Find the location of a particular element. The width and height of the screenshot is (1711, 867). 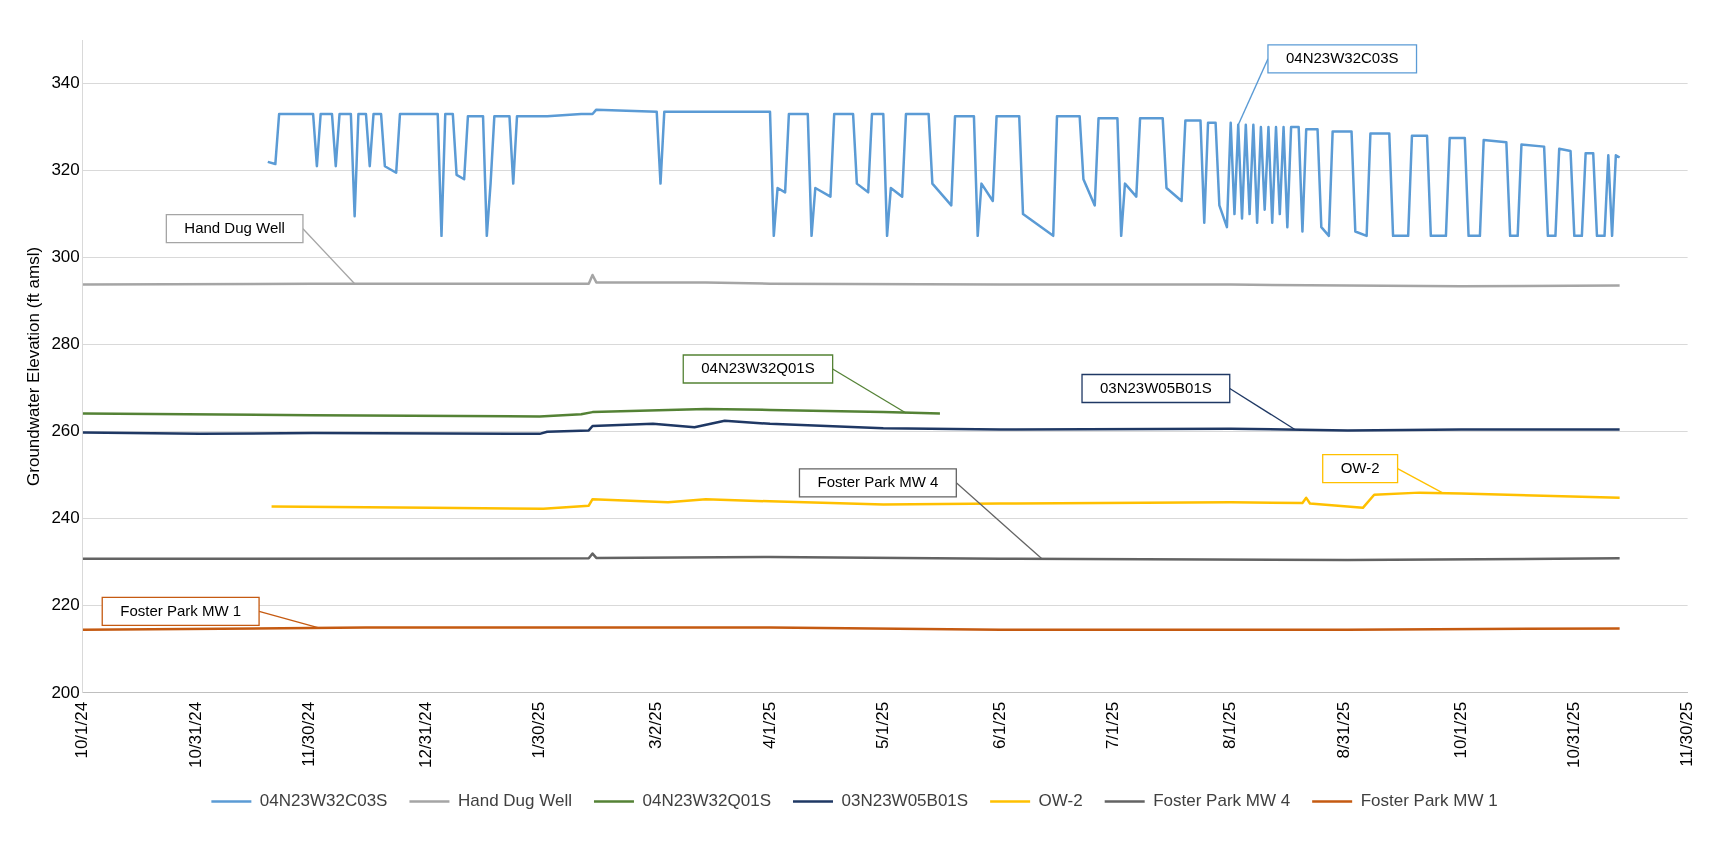

x-tick-label: 8/31/25 is located at coordinates (1343, 730).